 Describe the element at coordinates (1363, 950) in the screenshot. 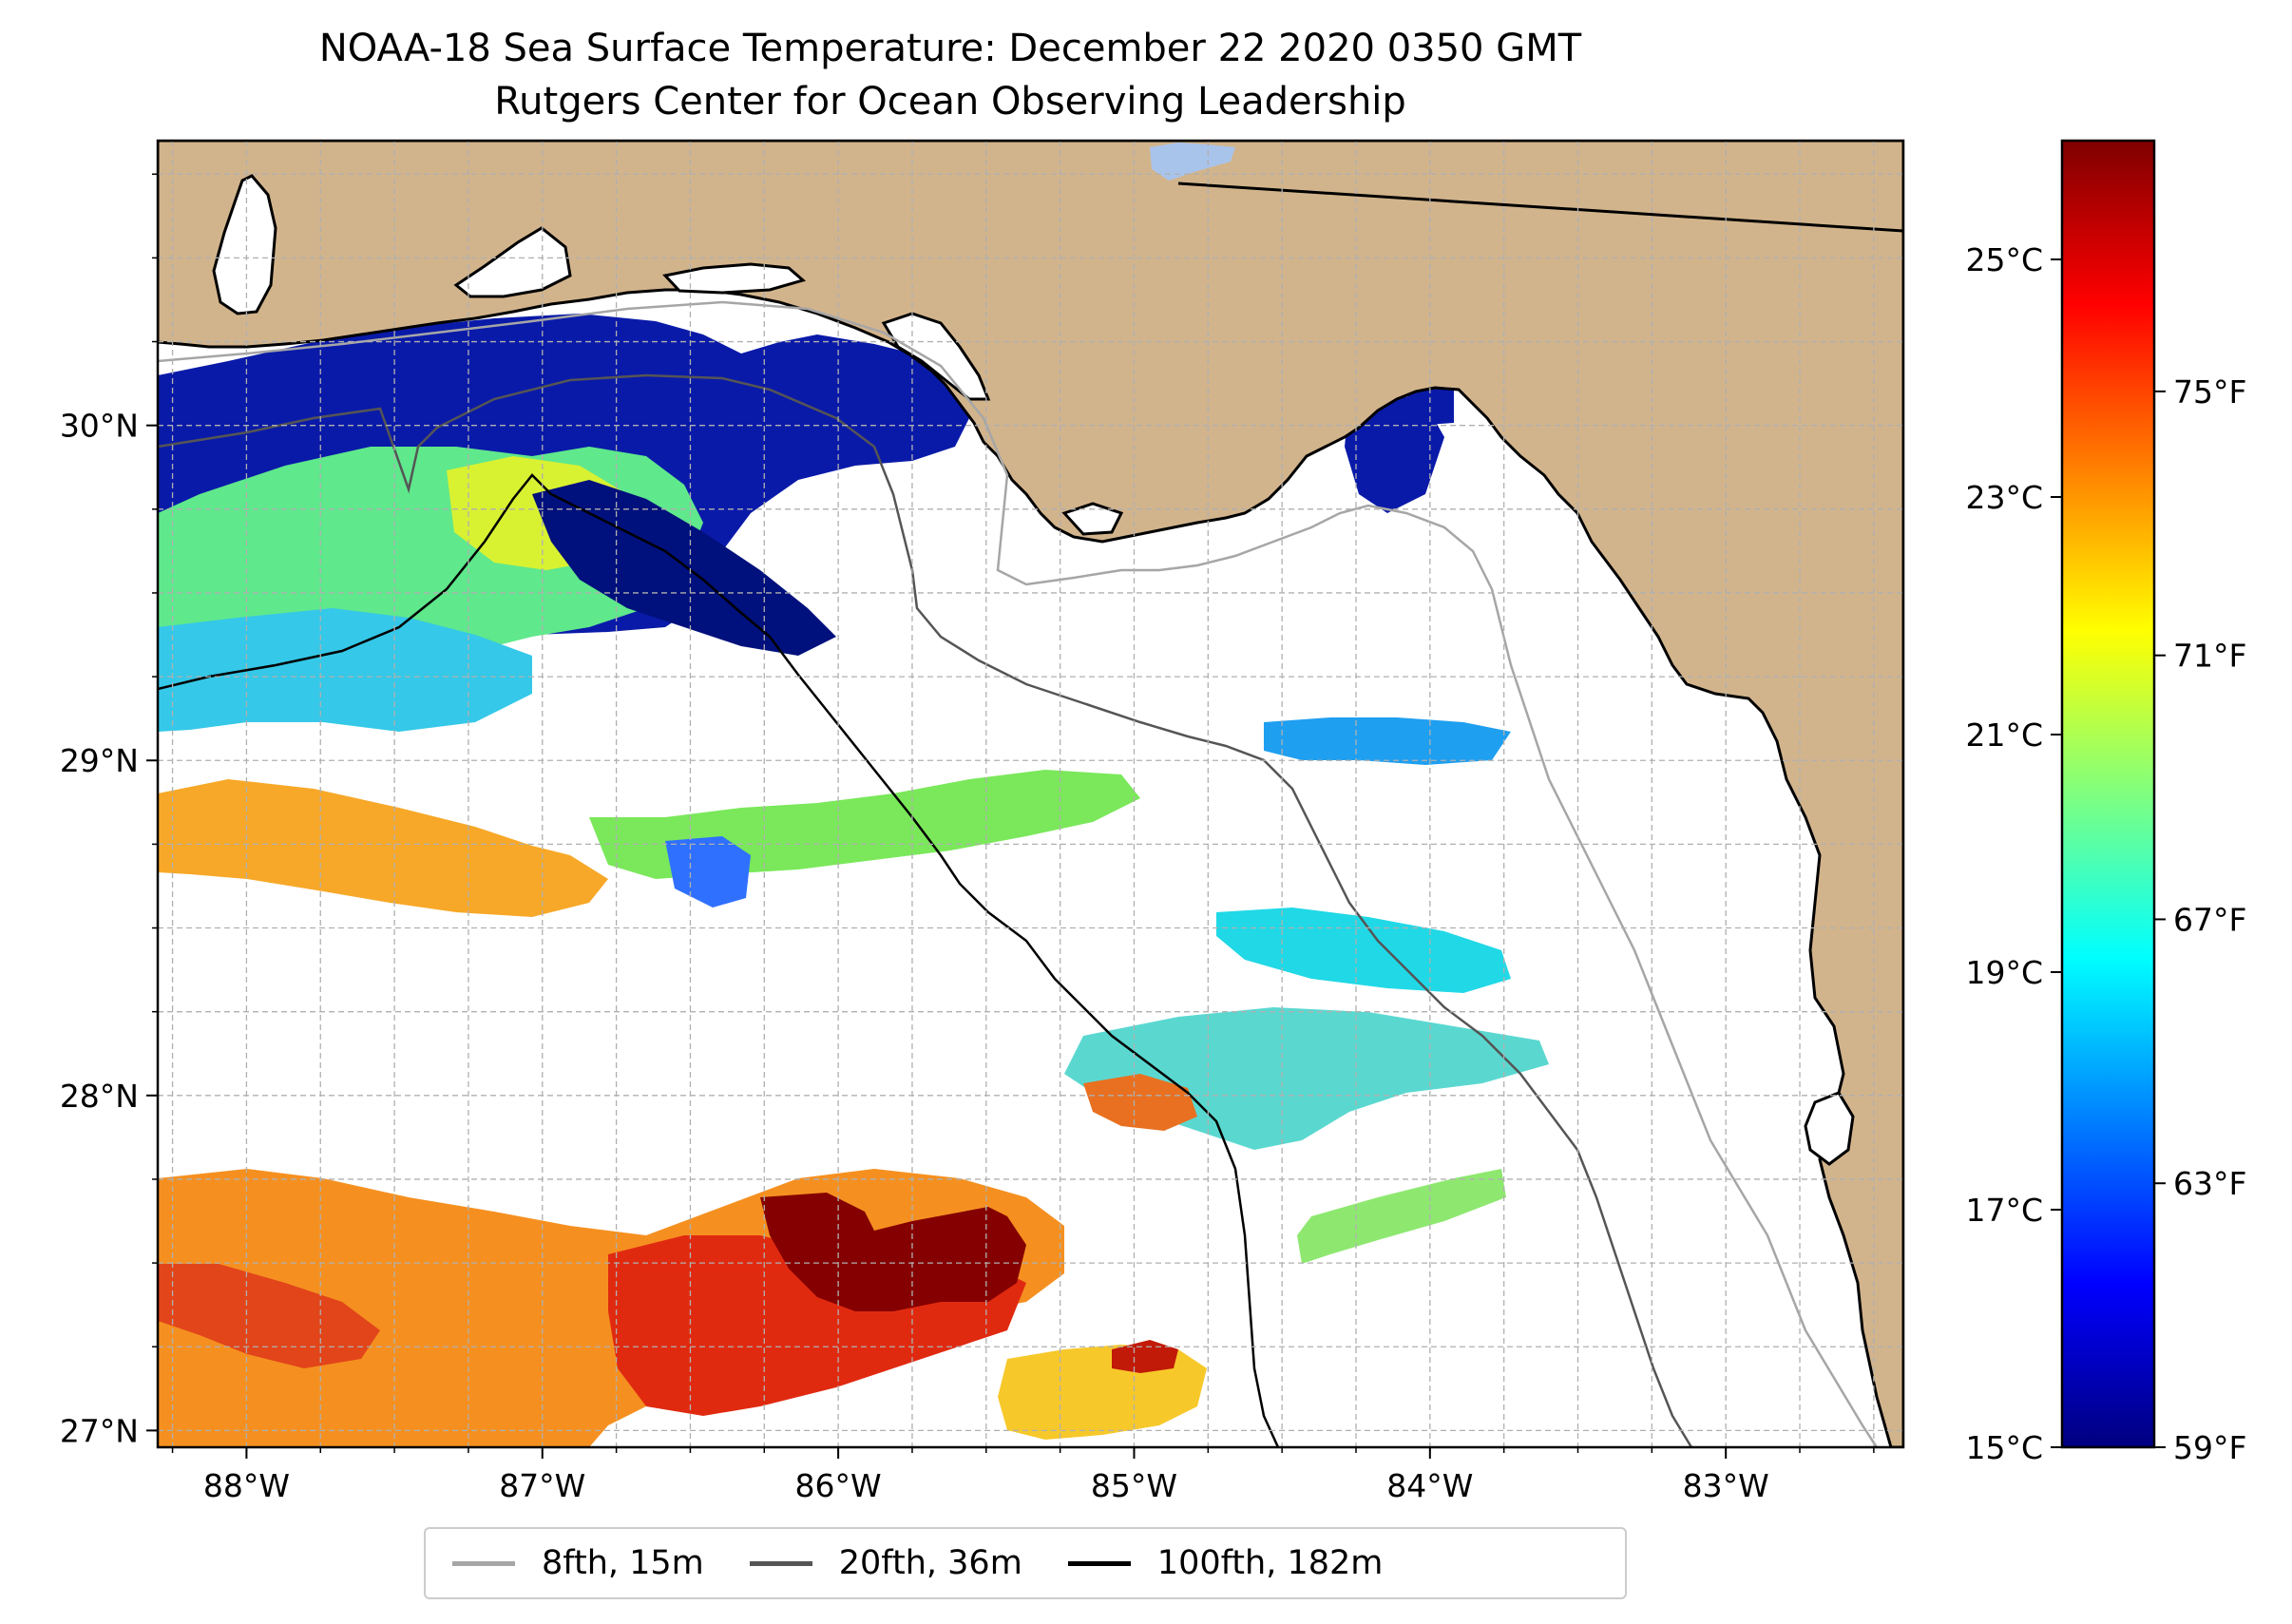

I see `sst-patch-east-cyan` at that location.